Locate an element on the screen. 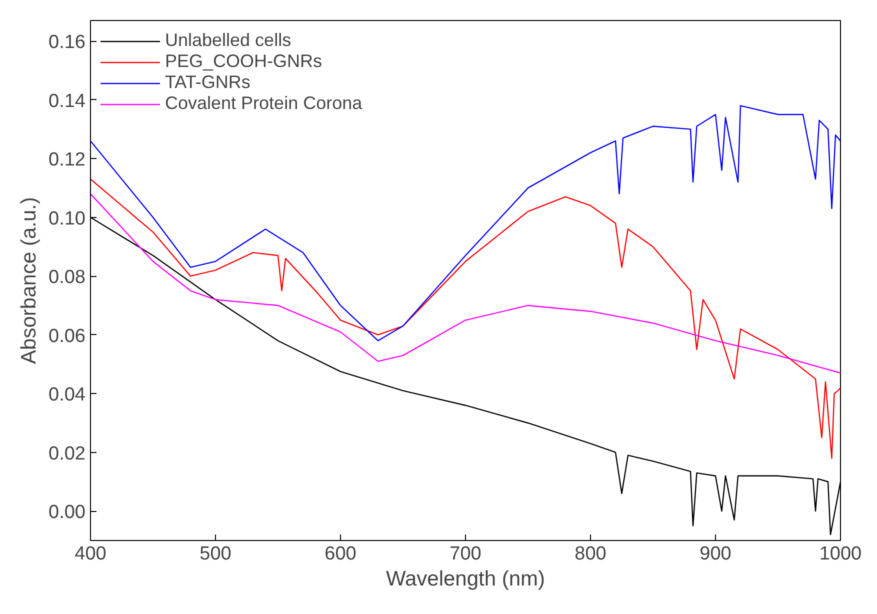 The image size is (877, 614). y-axis-title: Absorbance (a.u.) is located at coordinates (29, 280).